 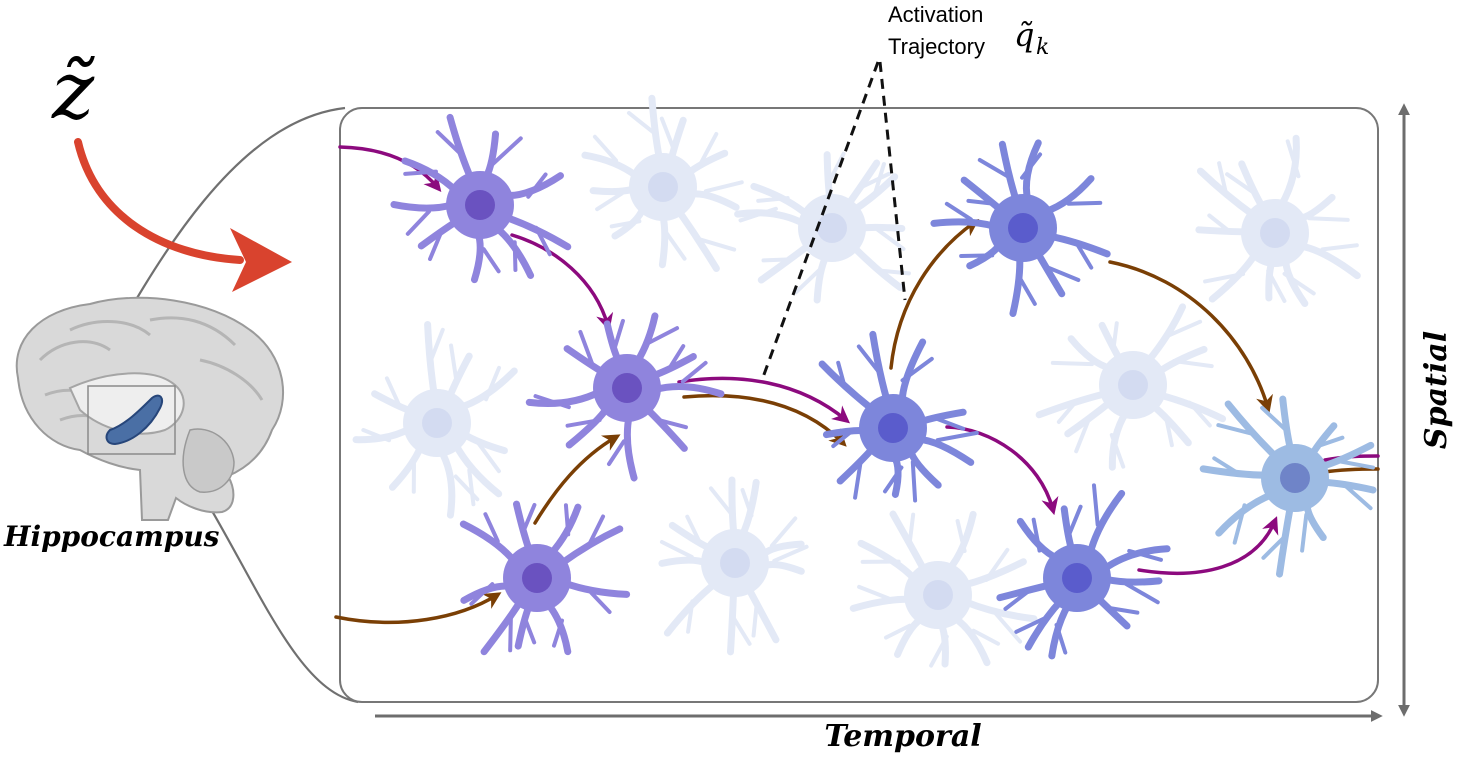 I want to click on neuron-f2, so click(x=435, y=419).